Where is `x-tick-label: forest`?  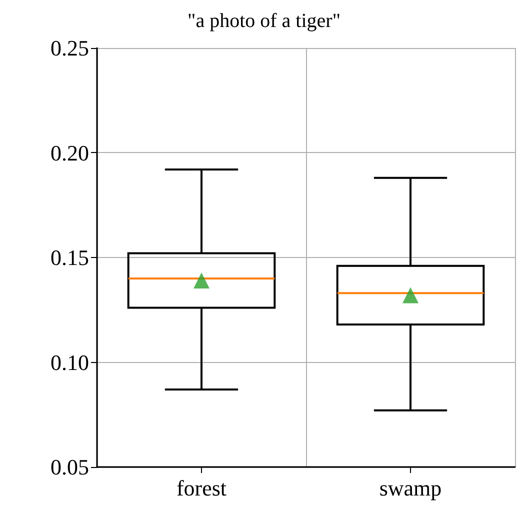
x-tick-label: forest is located at coordinates (201, 488).